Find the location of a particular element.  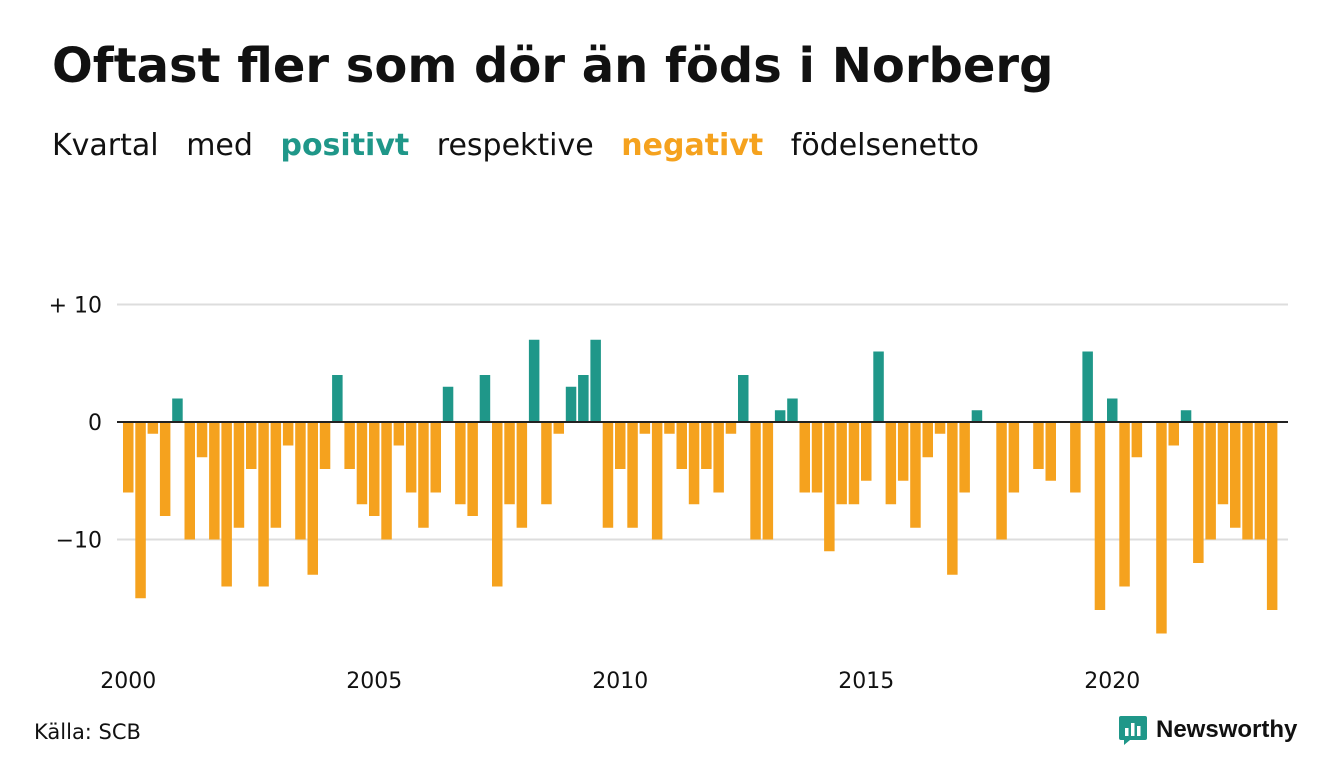

brand: Newsworthy is located at coordinates (1207, 730).